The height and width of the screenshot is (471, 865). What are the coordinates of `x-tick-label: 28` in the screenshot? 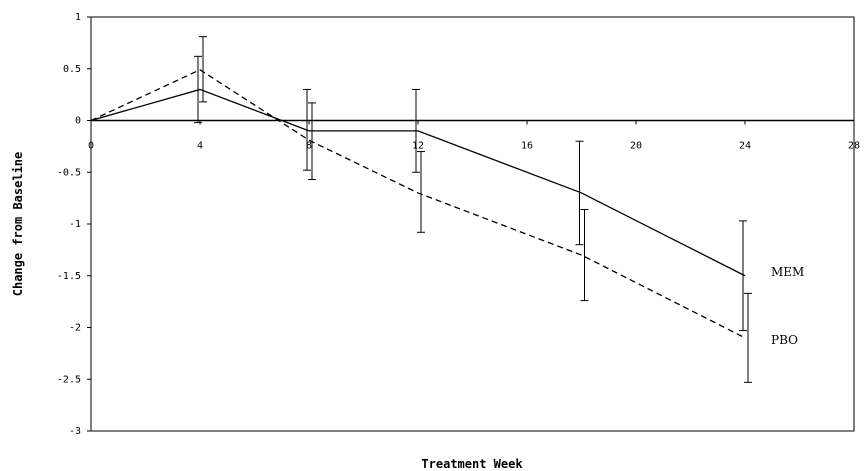 It's located at (854, 146).